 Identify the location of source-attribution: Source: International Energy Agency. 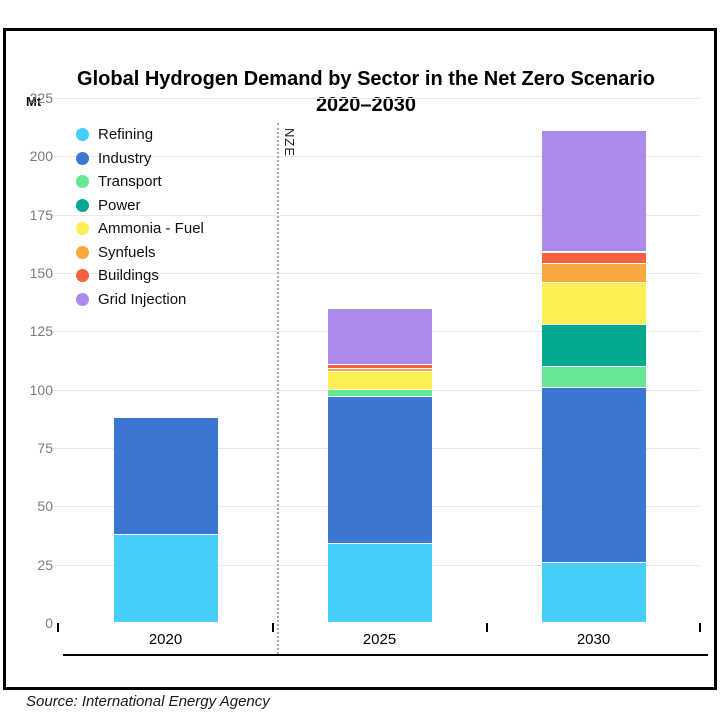
(148, 701).